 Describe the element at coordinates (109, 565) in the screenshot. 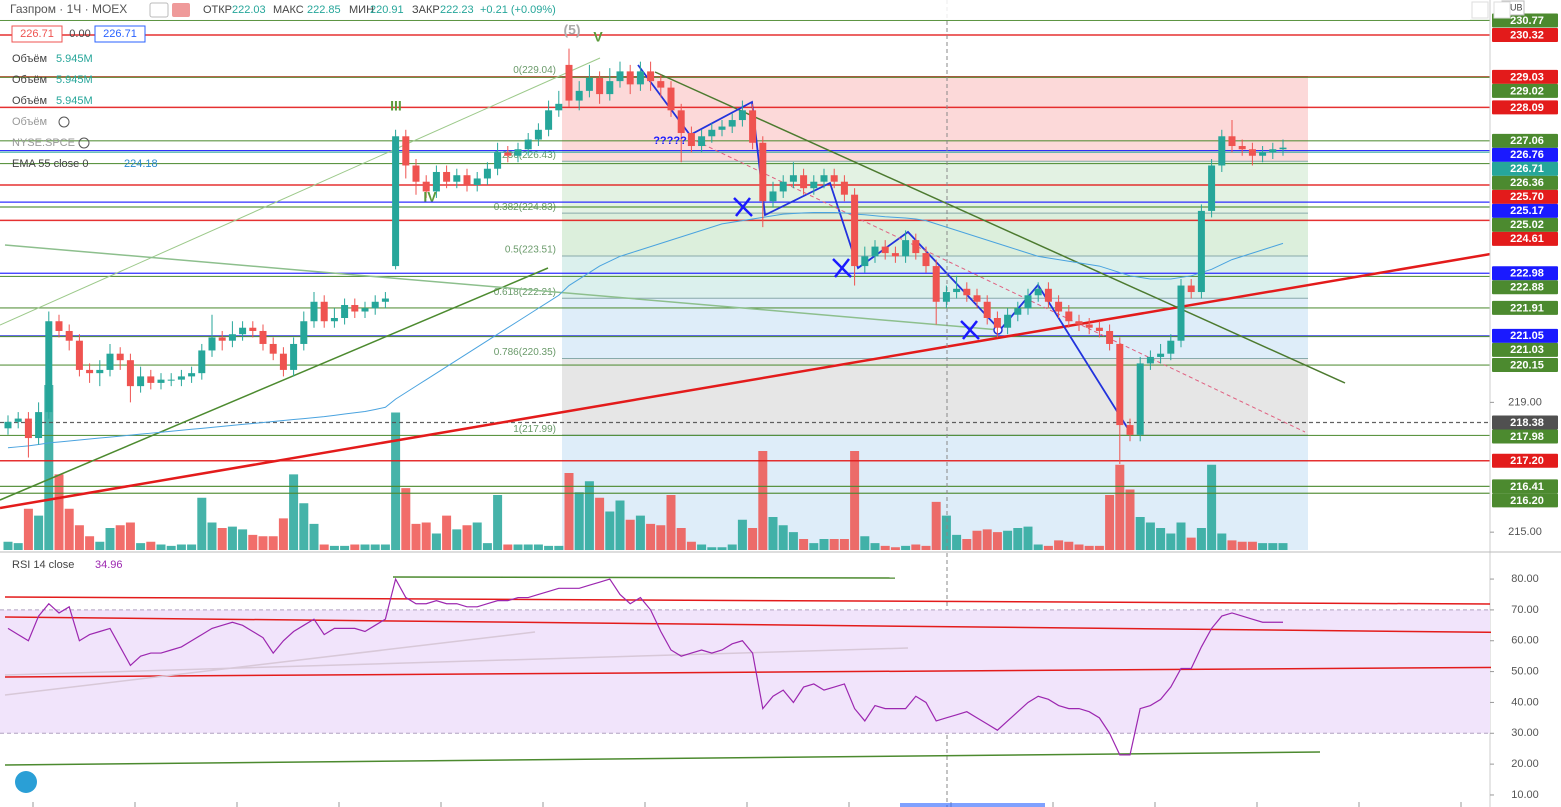

I see `rsi-value: 34.96` at that location.